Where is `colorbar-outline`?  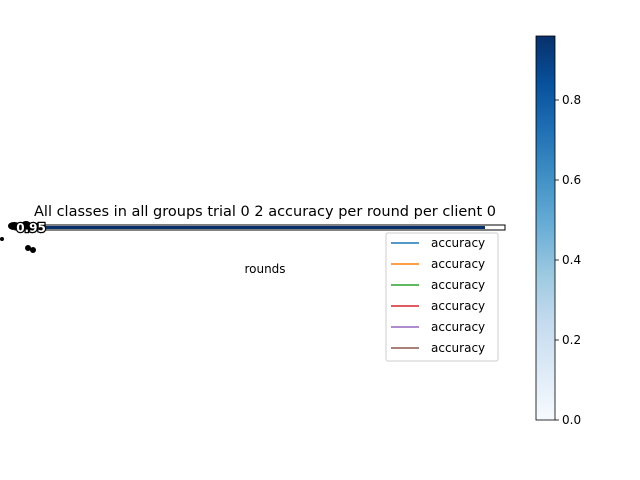
colorbar-outline is located at coordinates (545, 228).